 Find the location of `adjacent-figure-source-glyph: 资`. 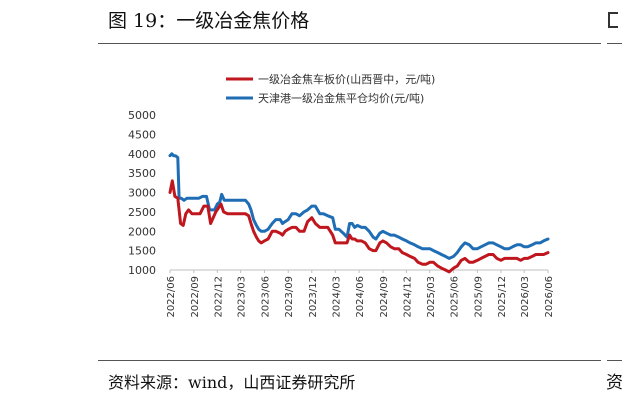

adjacent-figure-source-glyph: 资 is located at coordinates (614, 383).